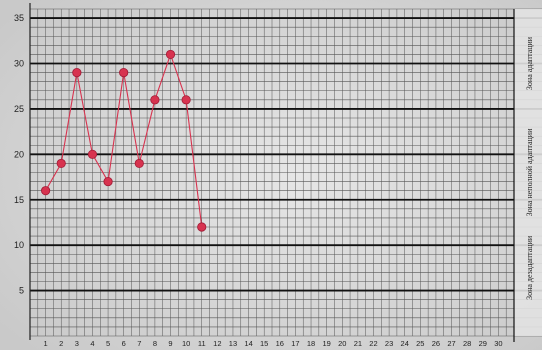 The image size is (542, 350). Describe the element at coordinates (311, 343) in the screenshot. I see `x-tick-label: 18` at that location.